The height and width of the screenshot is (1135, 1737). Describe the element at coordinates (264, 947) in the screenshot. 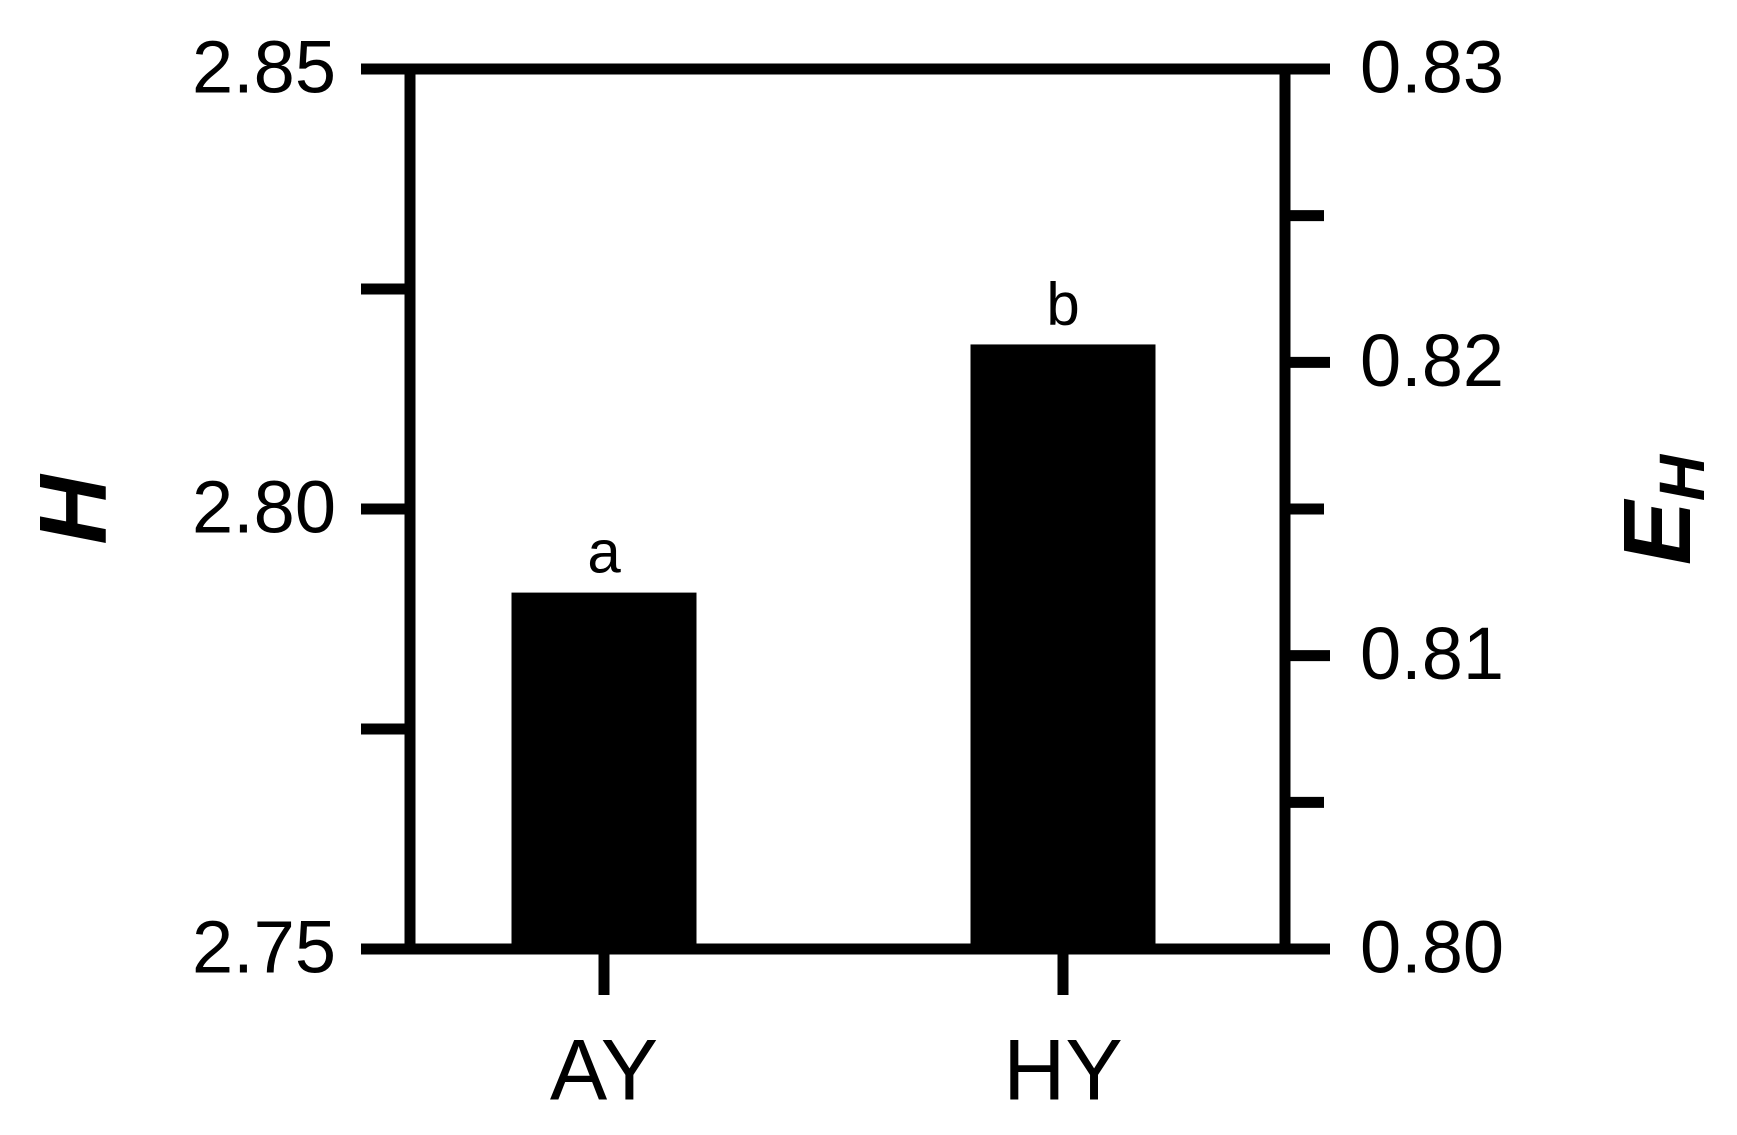

I see `y-tick-label: 2.75` at that location.